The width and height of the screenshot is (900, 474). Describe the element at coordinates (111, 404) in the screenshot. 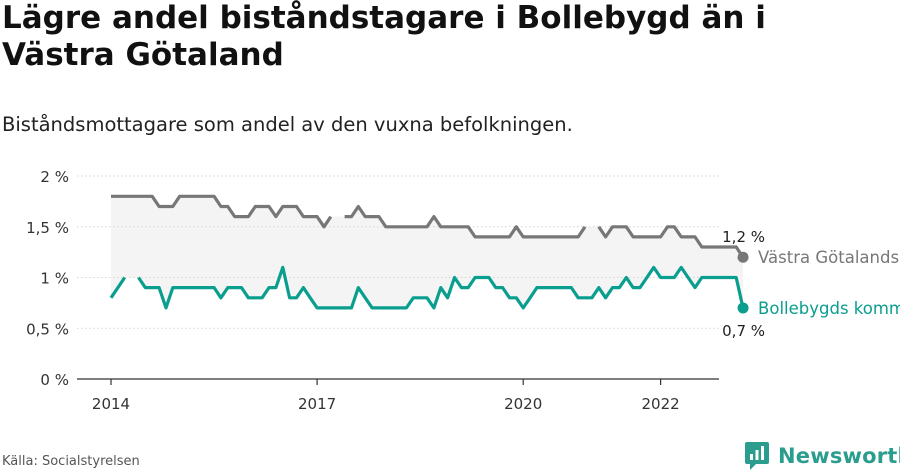

I see `x-tick-label: 2014` at that location.